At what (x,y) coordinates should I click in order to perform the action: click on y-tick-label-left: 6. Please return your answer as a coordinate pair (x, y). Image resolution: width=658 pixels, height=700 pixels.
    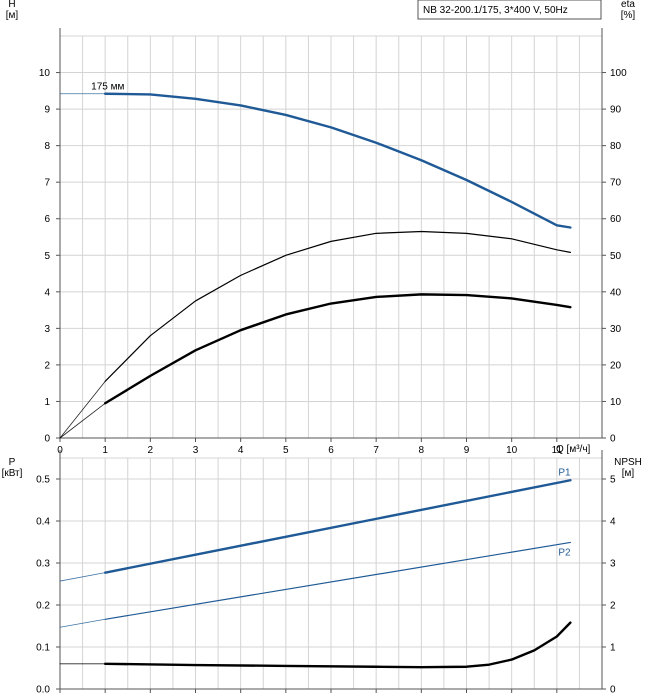
    Looking at the image, I should click on (47, 219).